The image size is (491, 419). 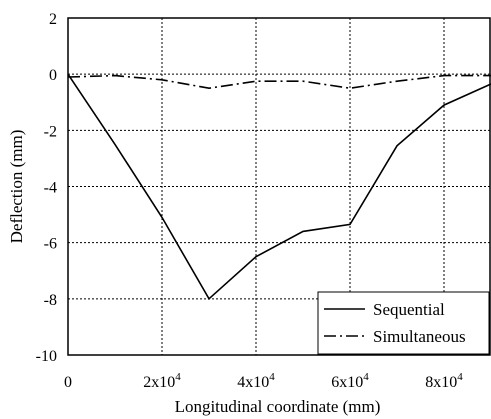 I want to click on y-tick-label: -8, so click(x=50, y=300).